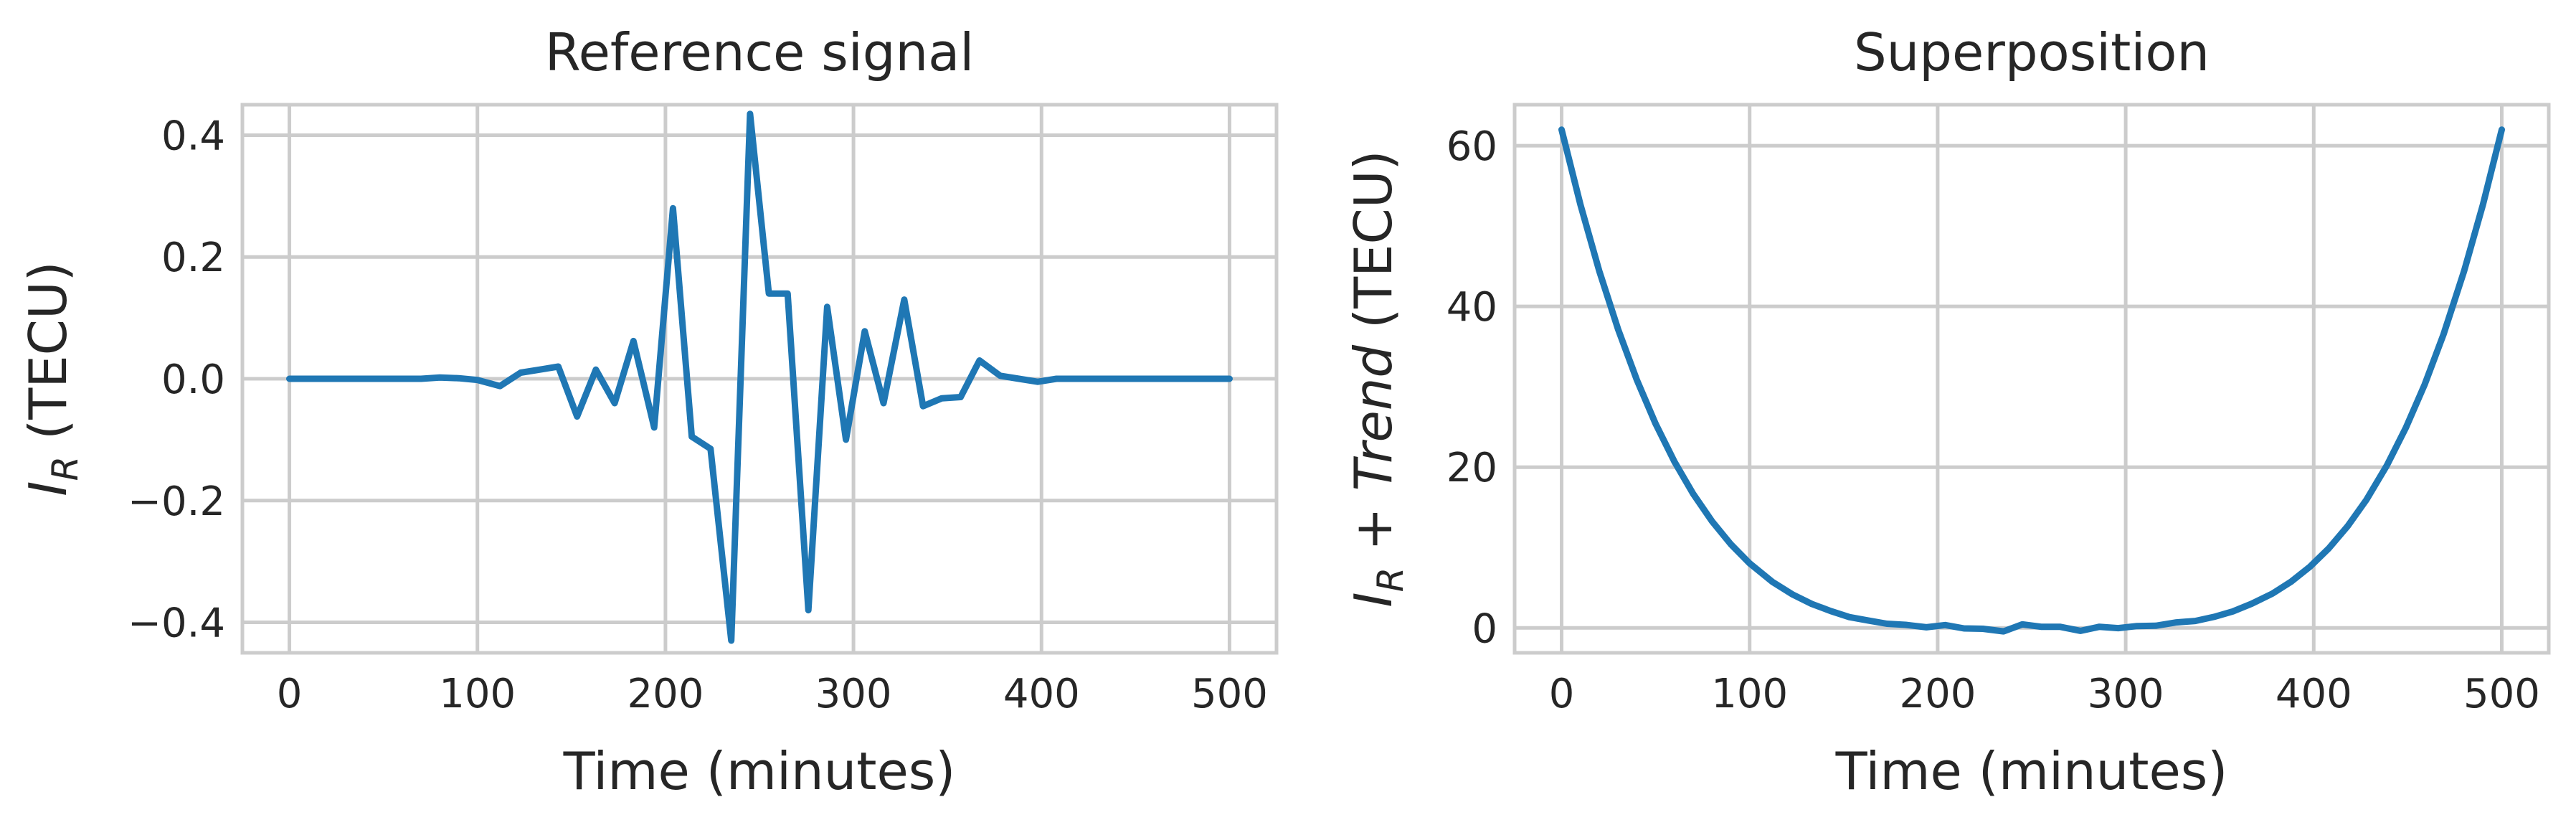  What do you see at coordinates (176, 623) in the screenshot?
I see `y-tick-label: −0.4` at bounding box center [176, 623].